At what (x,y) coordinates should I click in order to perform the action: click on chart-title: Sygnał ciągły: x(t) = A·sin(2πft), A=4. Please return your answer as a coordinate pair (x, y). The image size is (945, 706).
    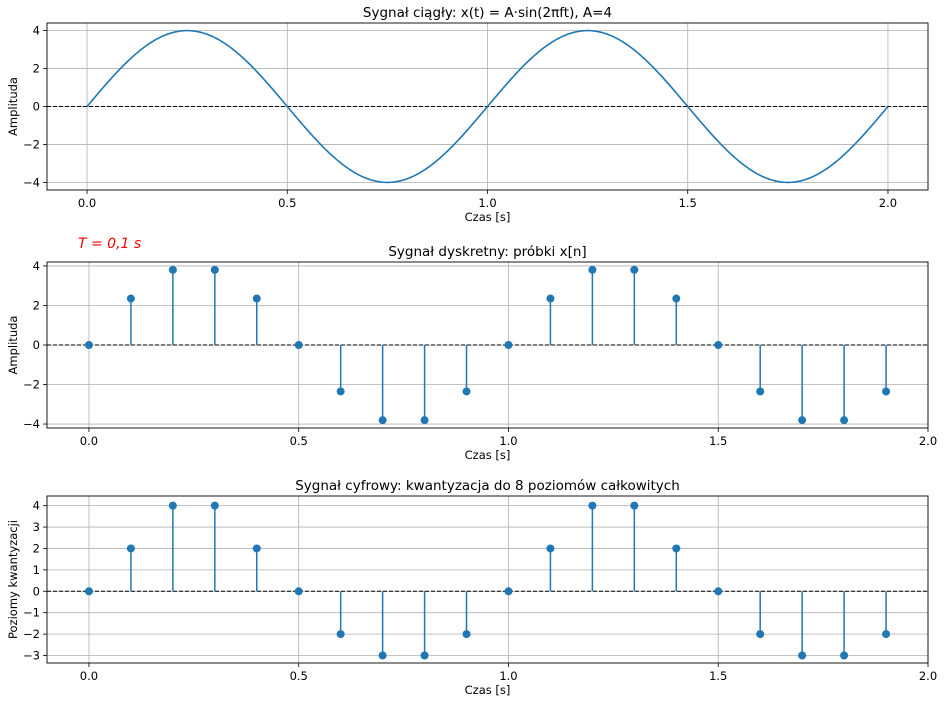
    Looking at the image, I should click on (487, 13).